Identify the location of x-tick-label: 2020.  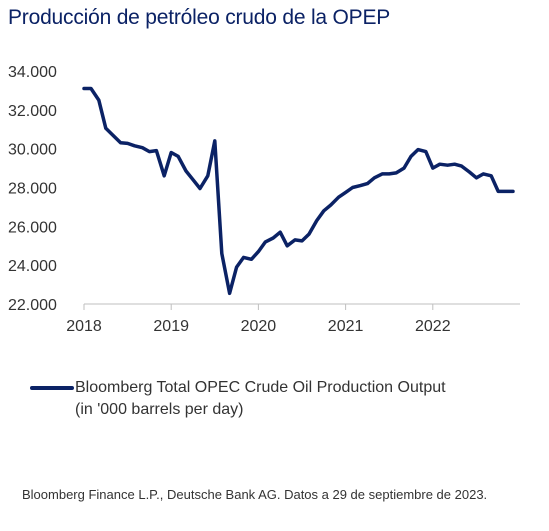
(259, 326).